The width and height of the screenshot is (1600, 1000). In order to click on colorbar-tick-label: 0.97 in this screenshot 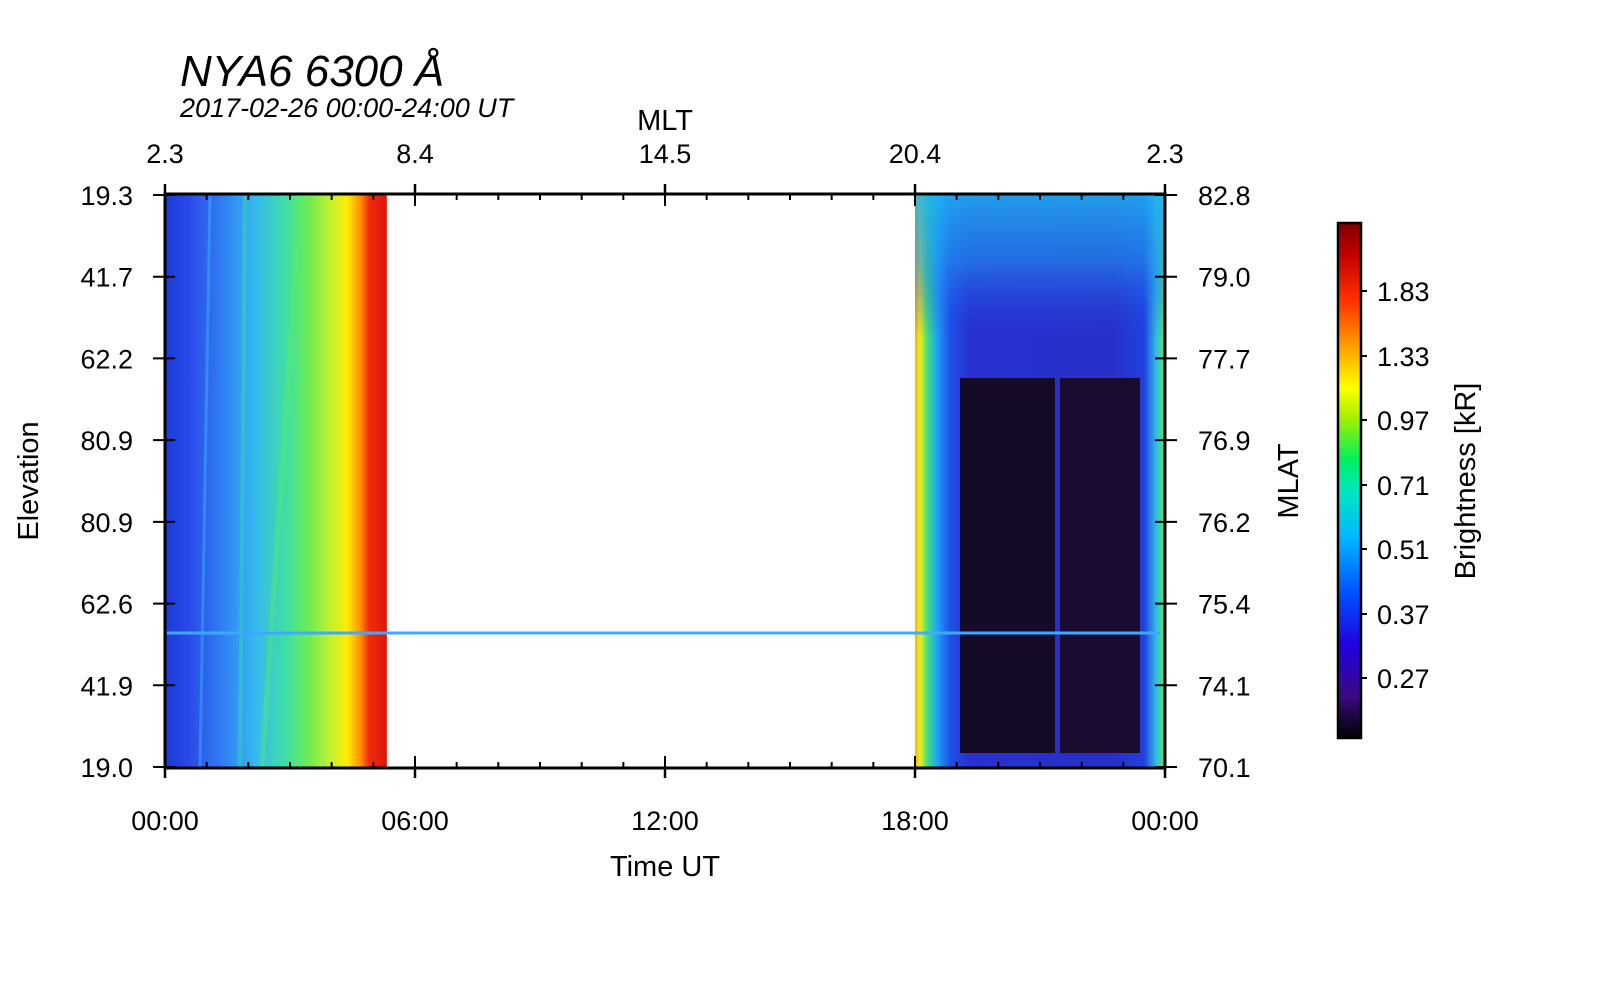, I will do `click(1403, 421)`.